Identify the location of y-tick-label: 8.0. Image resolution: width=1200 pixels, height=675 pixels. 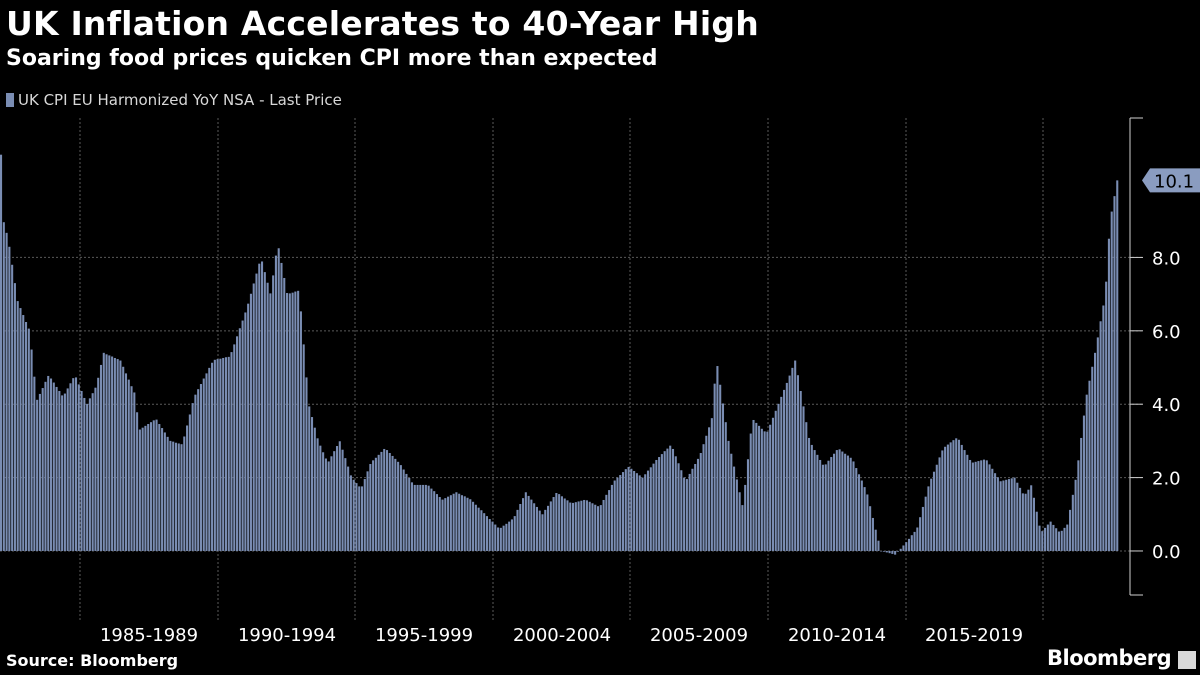
(1166, 258).